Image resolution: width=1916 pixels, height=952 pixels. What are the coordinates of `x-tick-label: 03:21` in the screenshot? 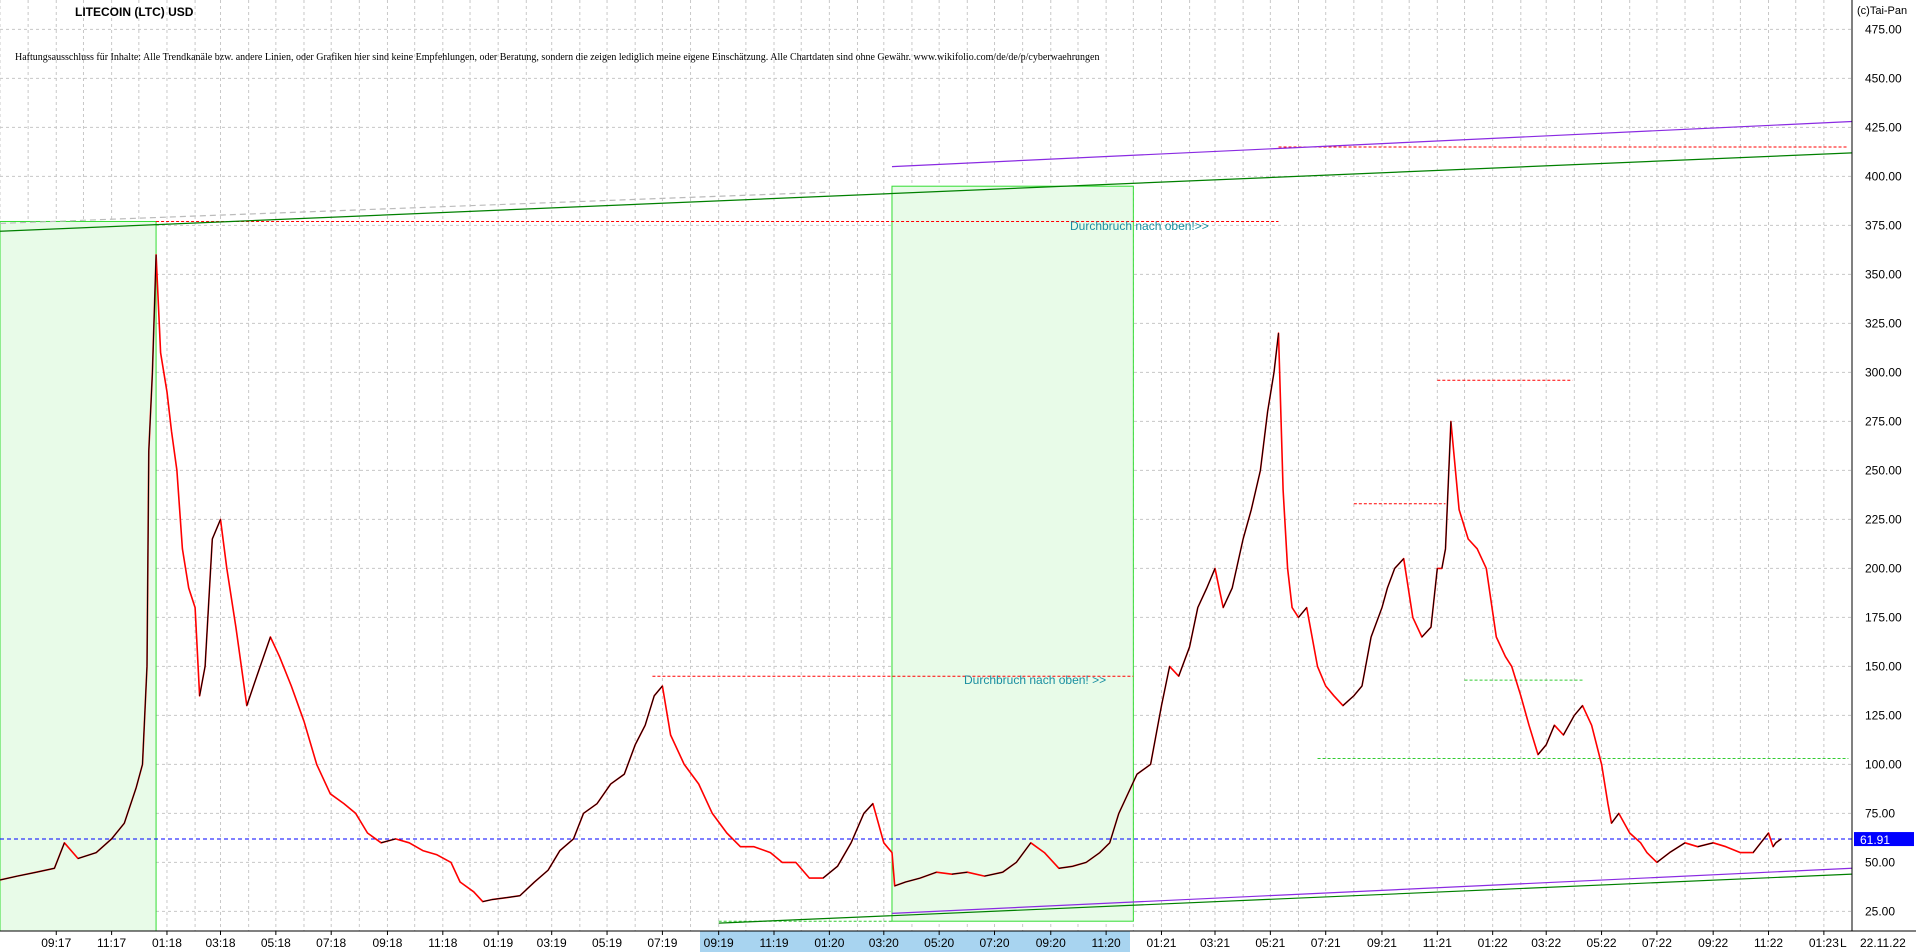 It's located at (1215, 943).